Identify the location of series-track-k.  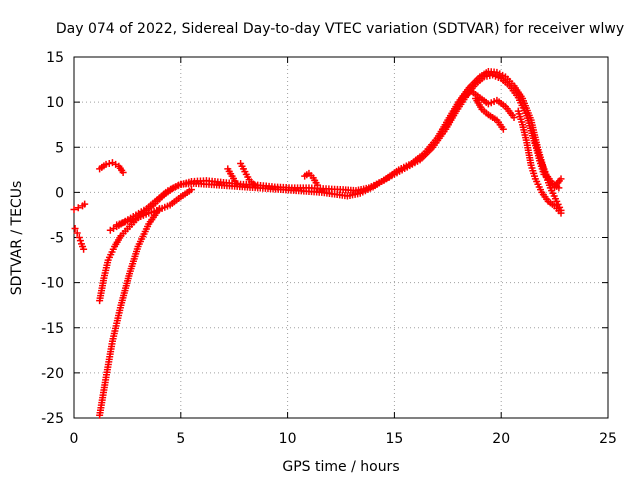
(480, 110).